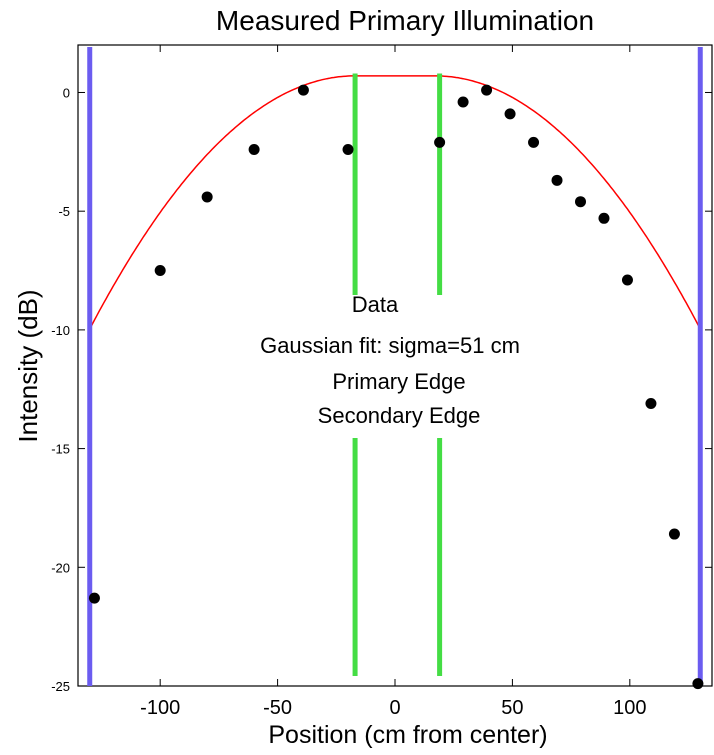  Describe the element at coordinates (390, 345) in the screenshot. I see `legend-gaussian-fit: Gaussian fit: sigma=51 cm` at that location.